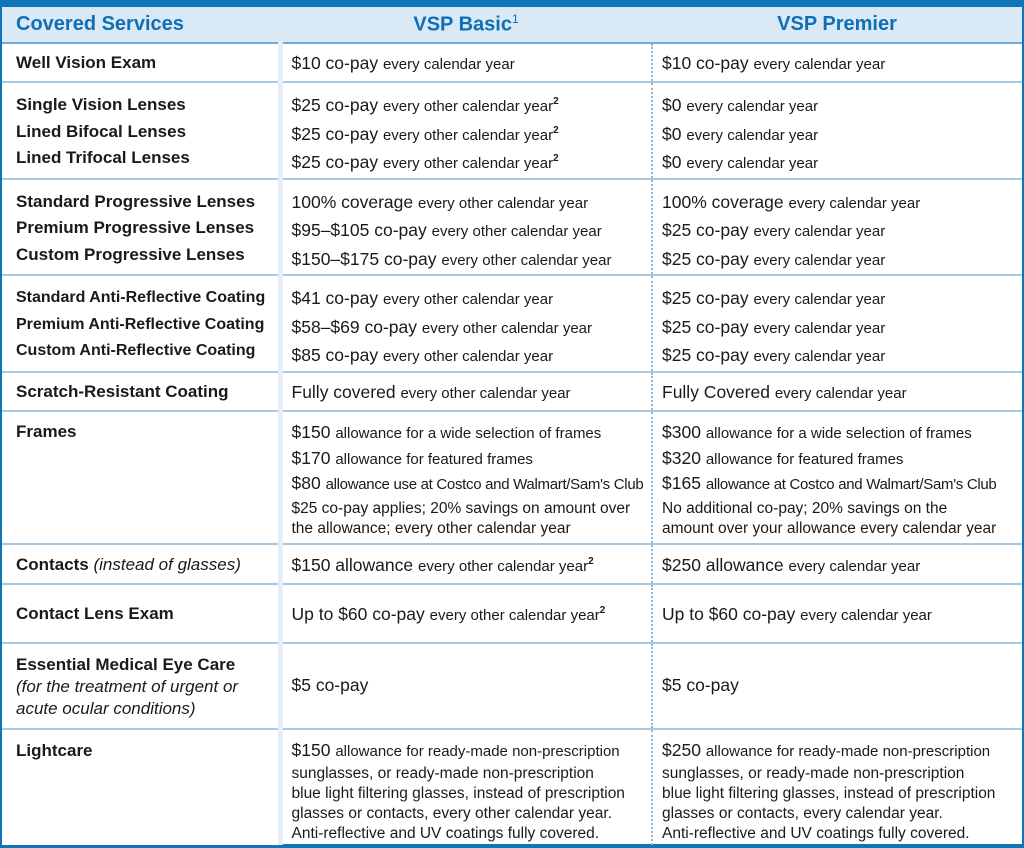 Image resolution: width=1024 pixels, height=848 pixels. What do you see at coordinates (103, 157) in the screenshot?
I see `service-lined-trifocal: Lined Trifocal Lenses` at bounding box center [103, 157].